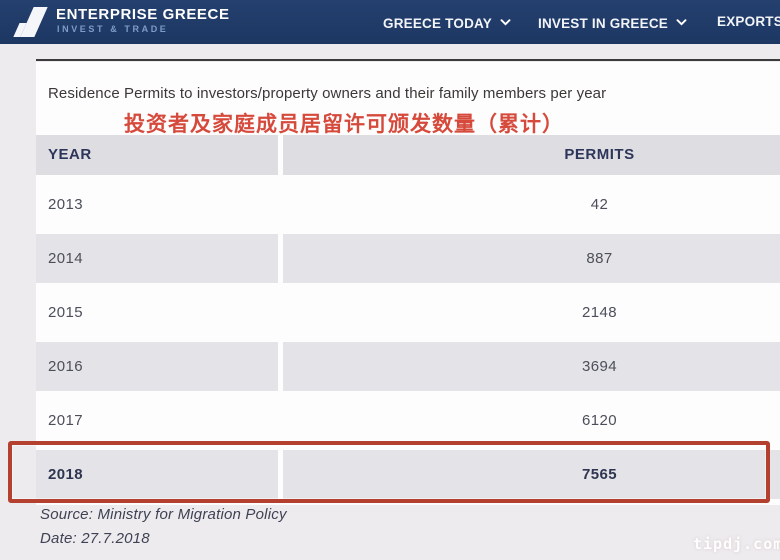  Describe the element at coordinates (531, 474) in the screenshot. I see `permits-cell: 7565` at that location.